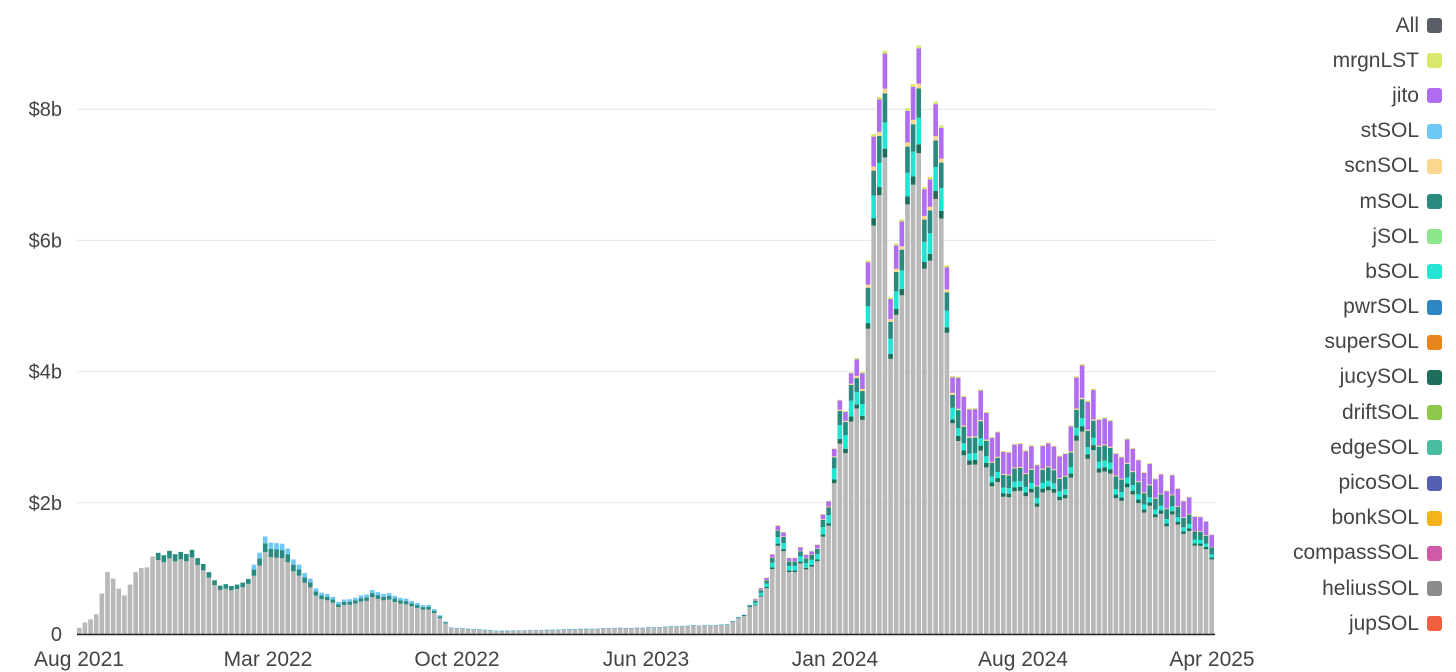  I want to click on legend-item: heliusSOL, so click(1312, 588).